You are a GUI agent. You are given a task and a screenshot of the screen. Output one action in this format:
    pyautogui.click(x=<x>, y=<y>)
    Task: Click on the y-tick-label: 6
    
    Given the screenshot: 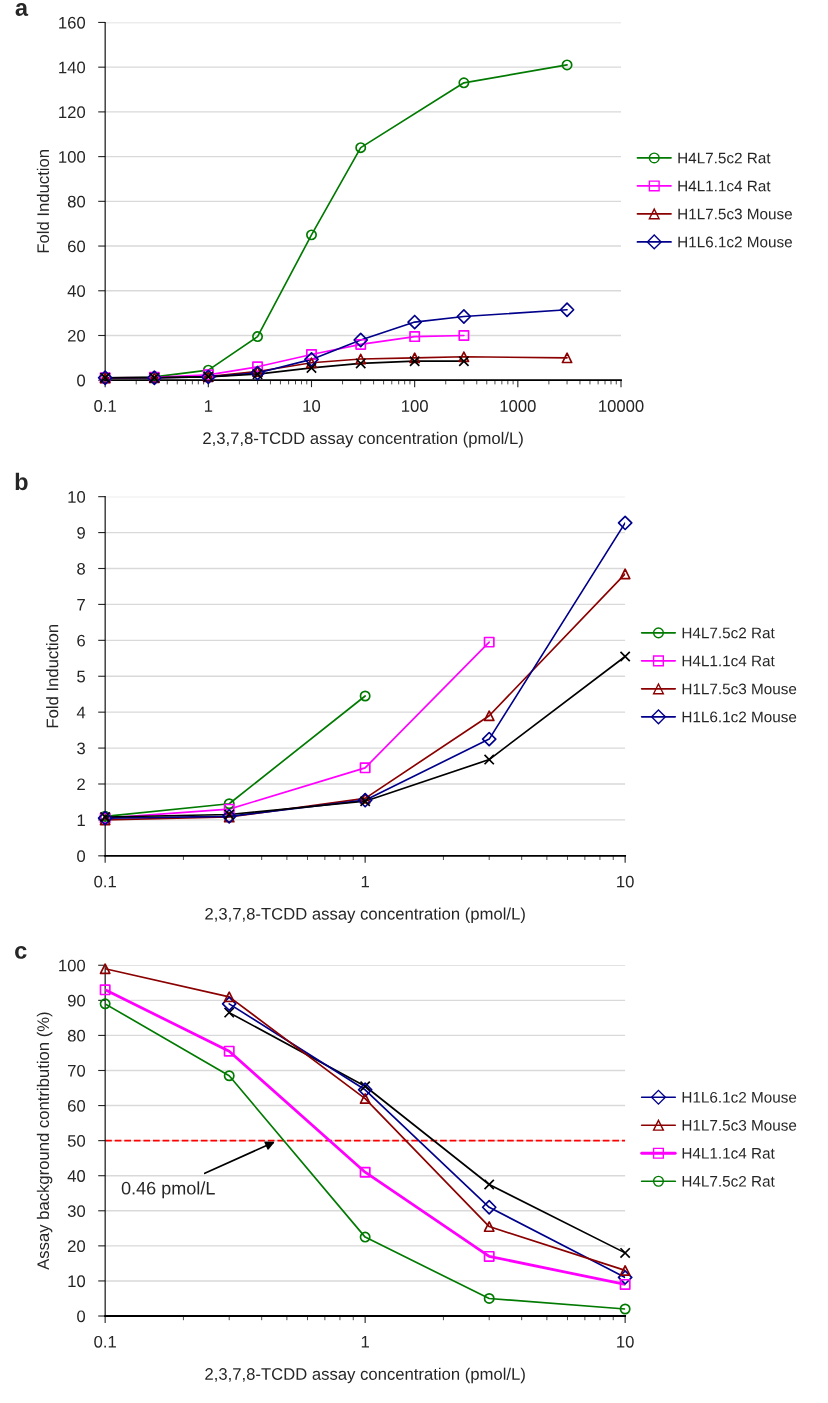 What is the action you would take?
    pyautogui.click(x=81, y=640)
    